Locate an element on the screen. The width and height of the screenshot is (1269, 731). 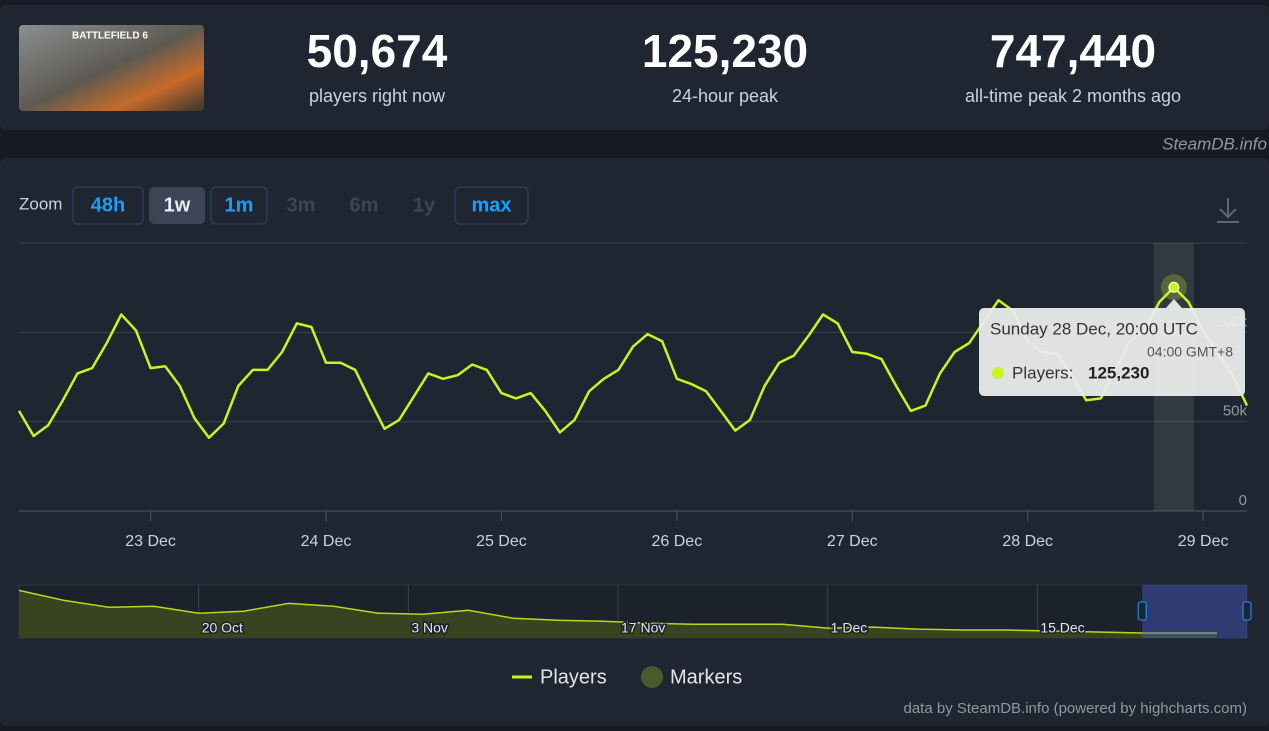
y-tick-label: 0 is located at coordinates (1243, 500).